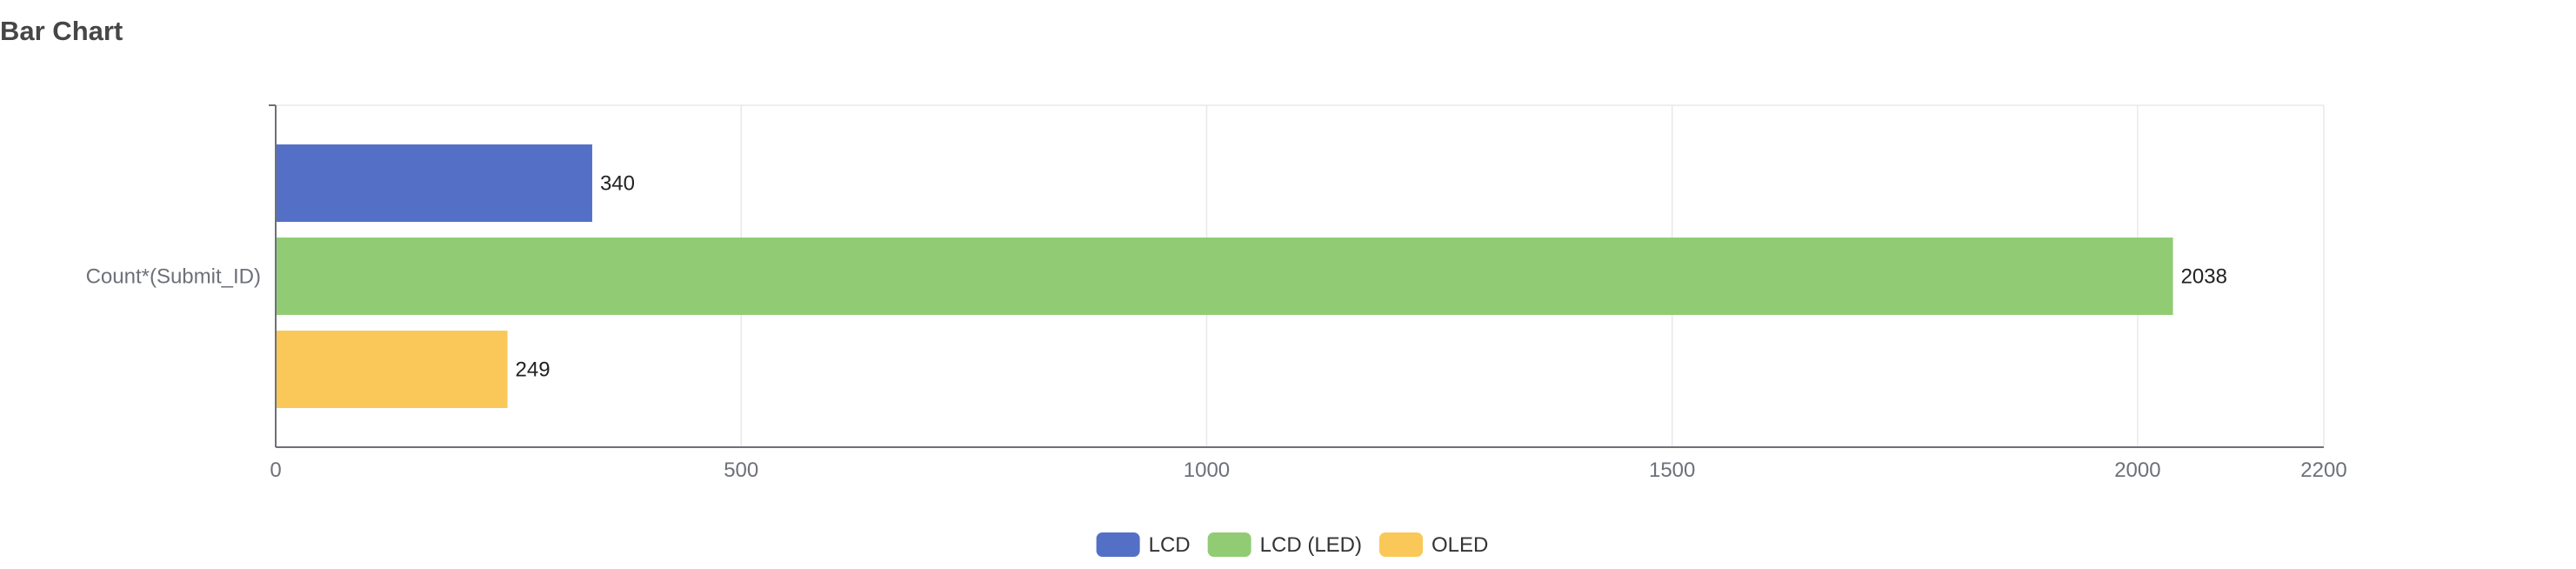 The width and height of the screenshot is (2576, 569). I want to click on category-label: Count*(Submit_ID), so click(173, 277).